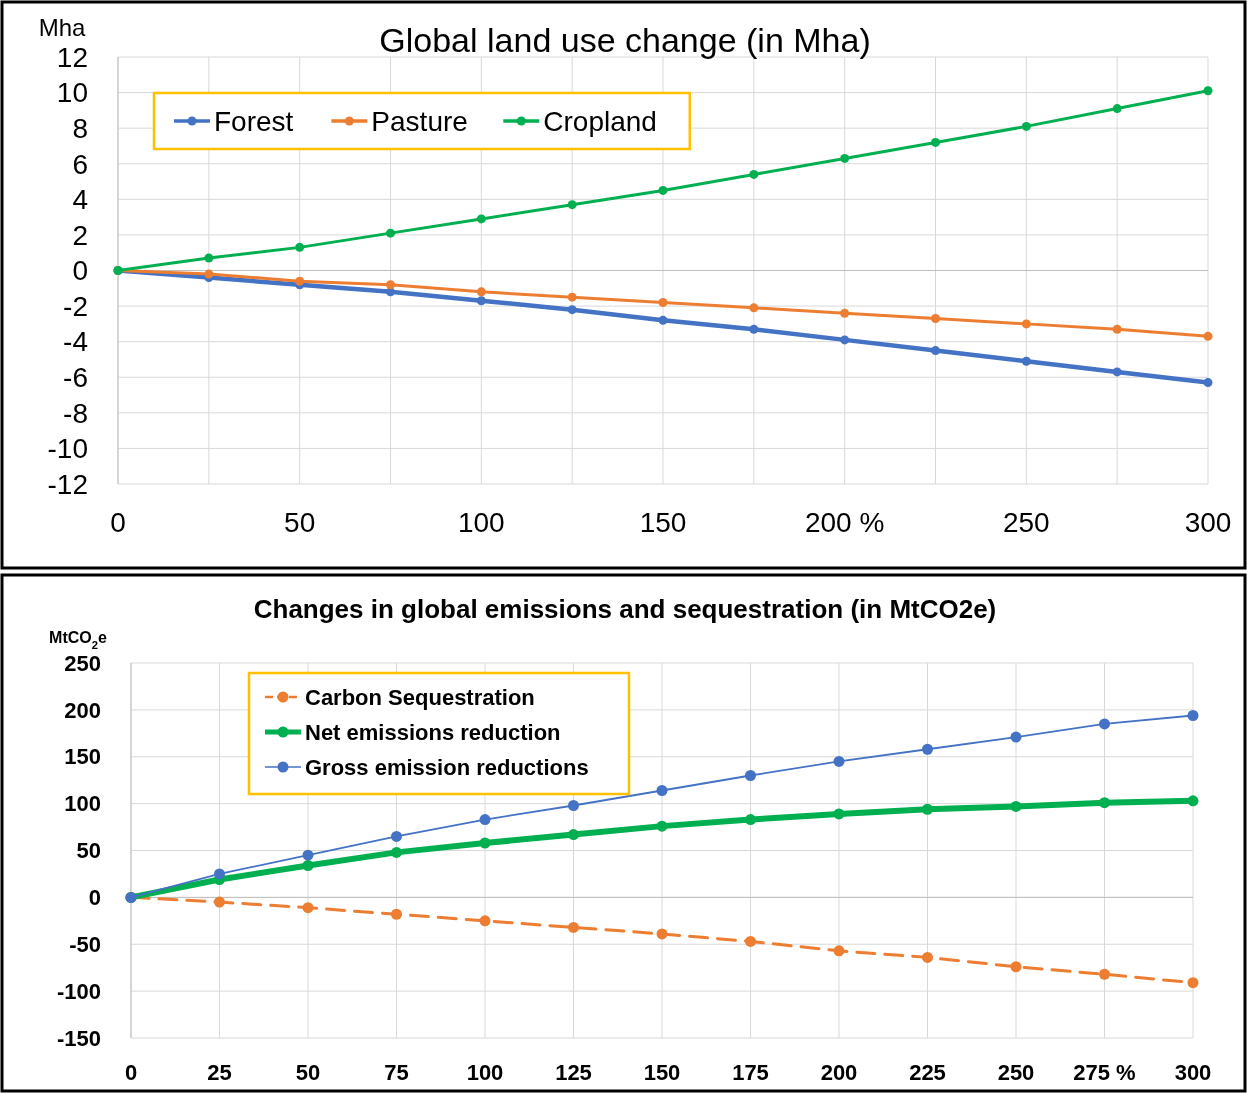  Describe the element at coordinates (447, 767) in the screenshot. I see `legend-label: Gross emission reductions` at that location.